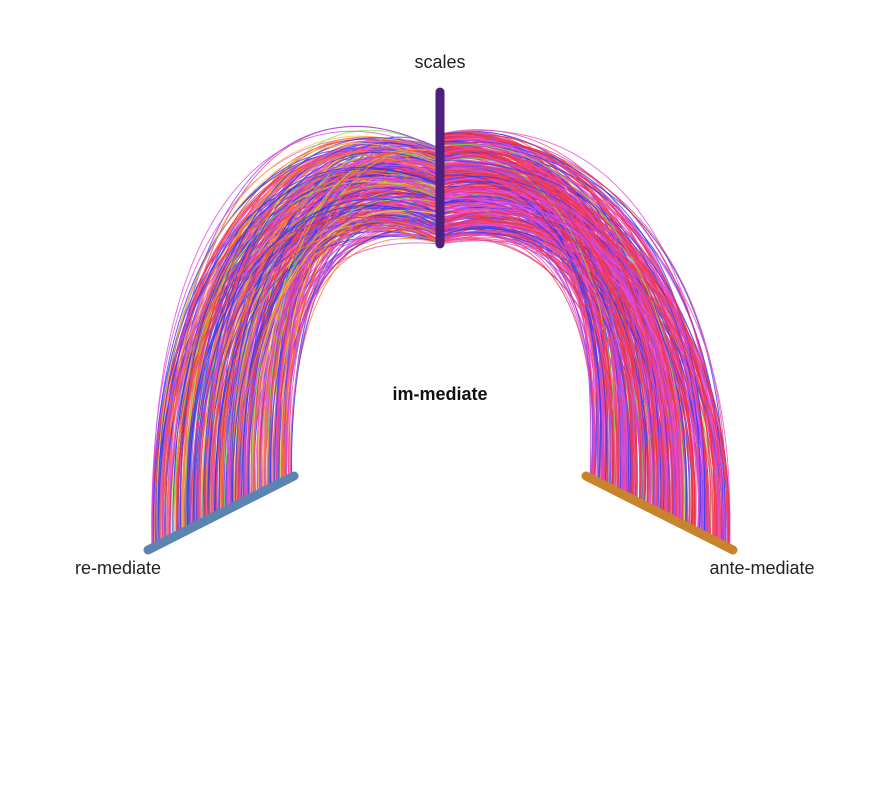  What do you see at coordinates (439, 394) in the screenshot?
I see `center-label: im-mediate` at bounding box center [439, 394].